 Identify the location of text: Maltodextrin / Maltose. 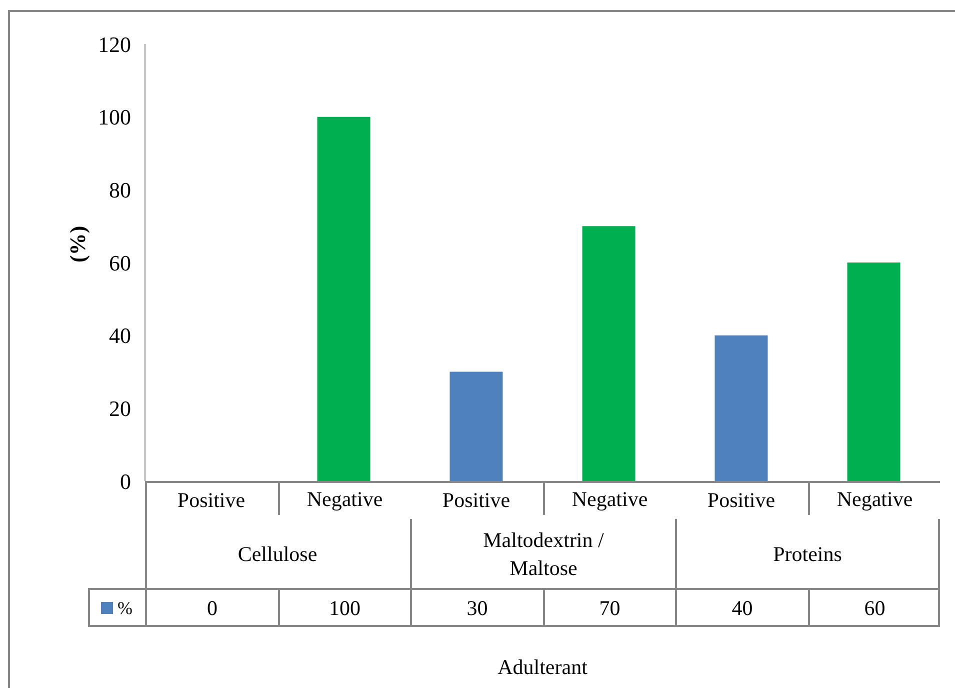
(543, 554).